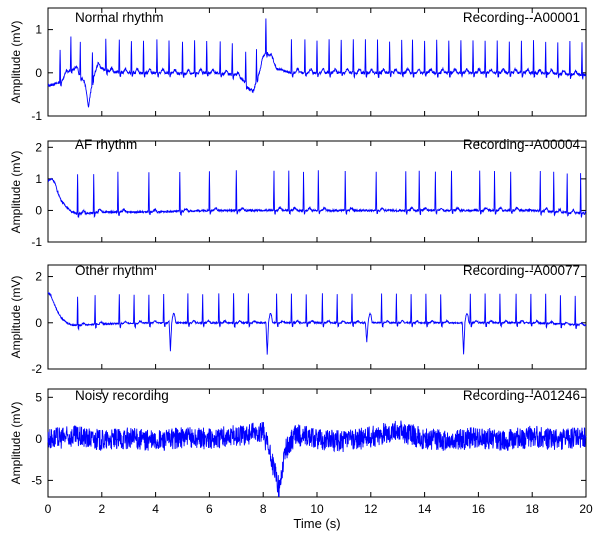  What do you see at coordinates (119, 17) in the screenshot?
I see `panel-1-title: Normal rhythm` at bounding box center [119, 17].